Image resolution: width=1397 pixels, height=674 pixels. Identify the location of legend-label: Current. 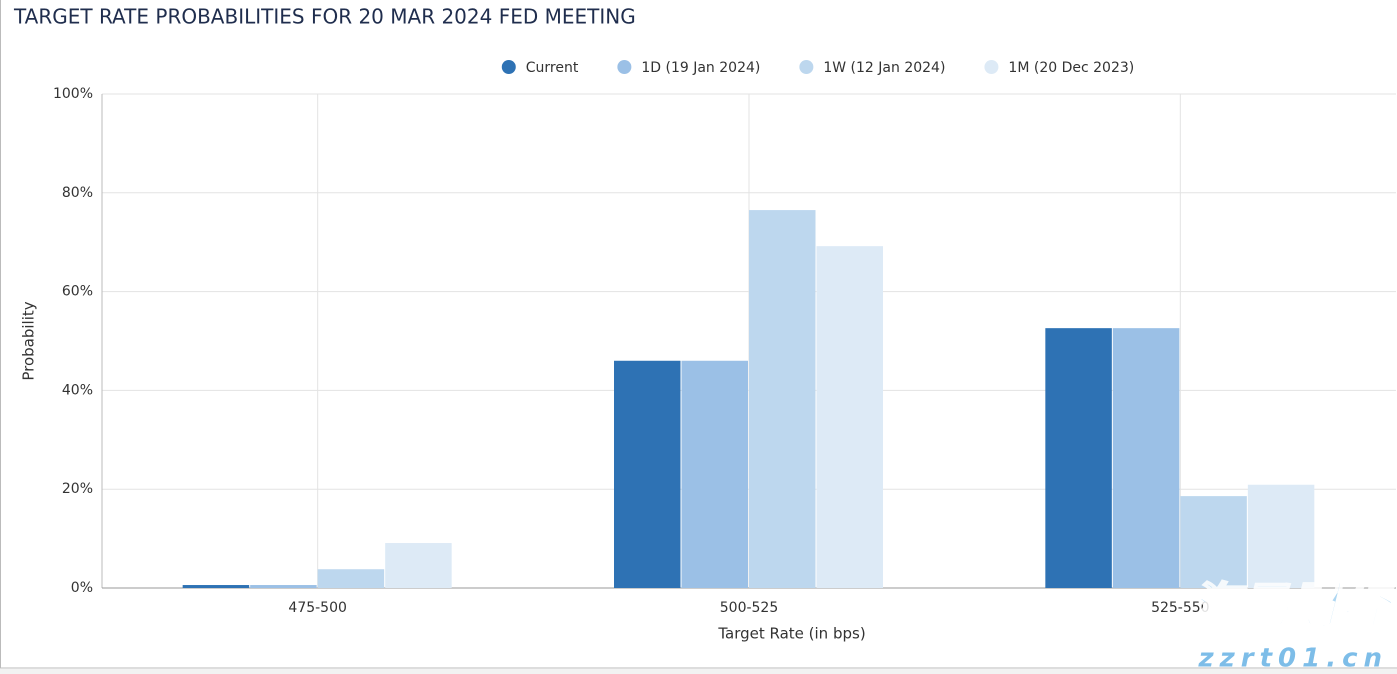
(552, 68).